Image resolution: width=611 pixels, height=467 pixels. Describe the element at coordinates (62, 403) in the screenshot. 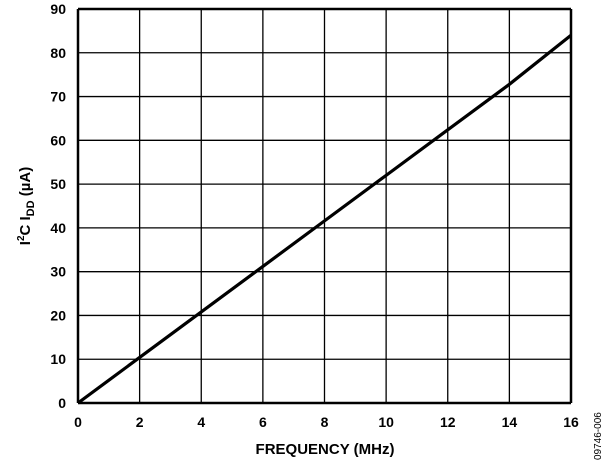

I see `y-tick-label: 0` at that location.